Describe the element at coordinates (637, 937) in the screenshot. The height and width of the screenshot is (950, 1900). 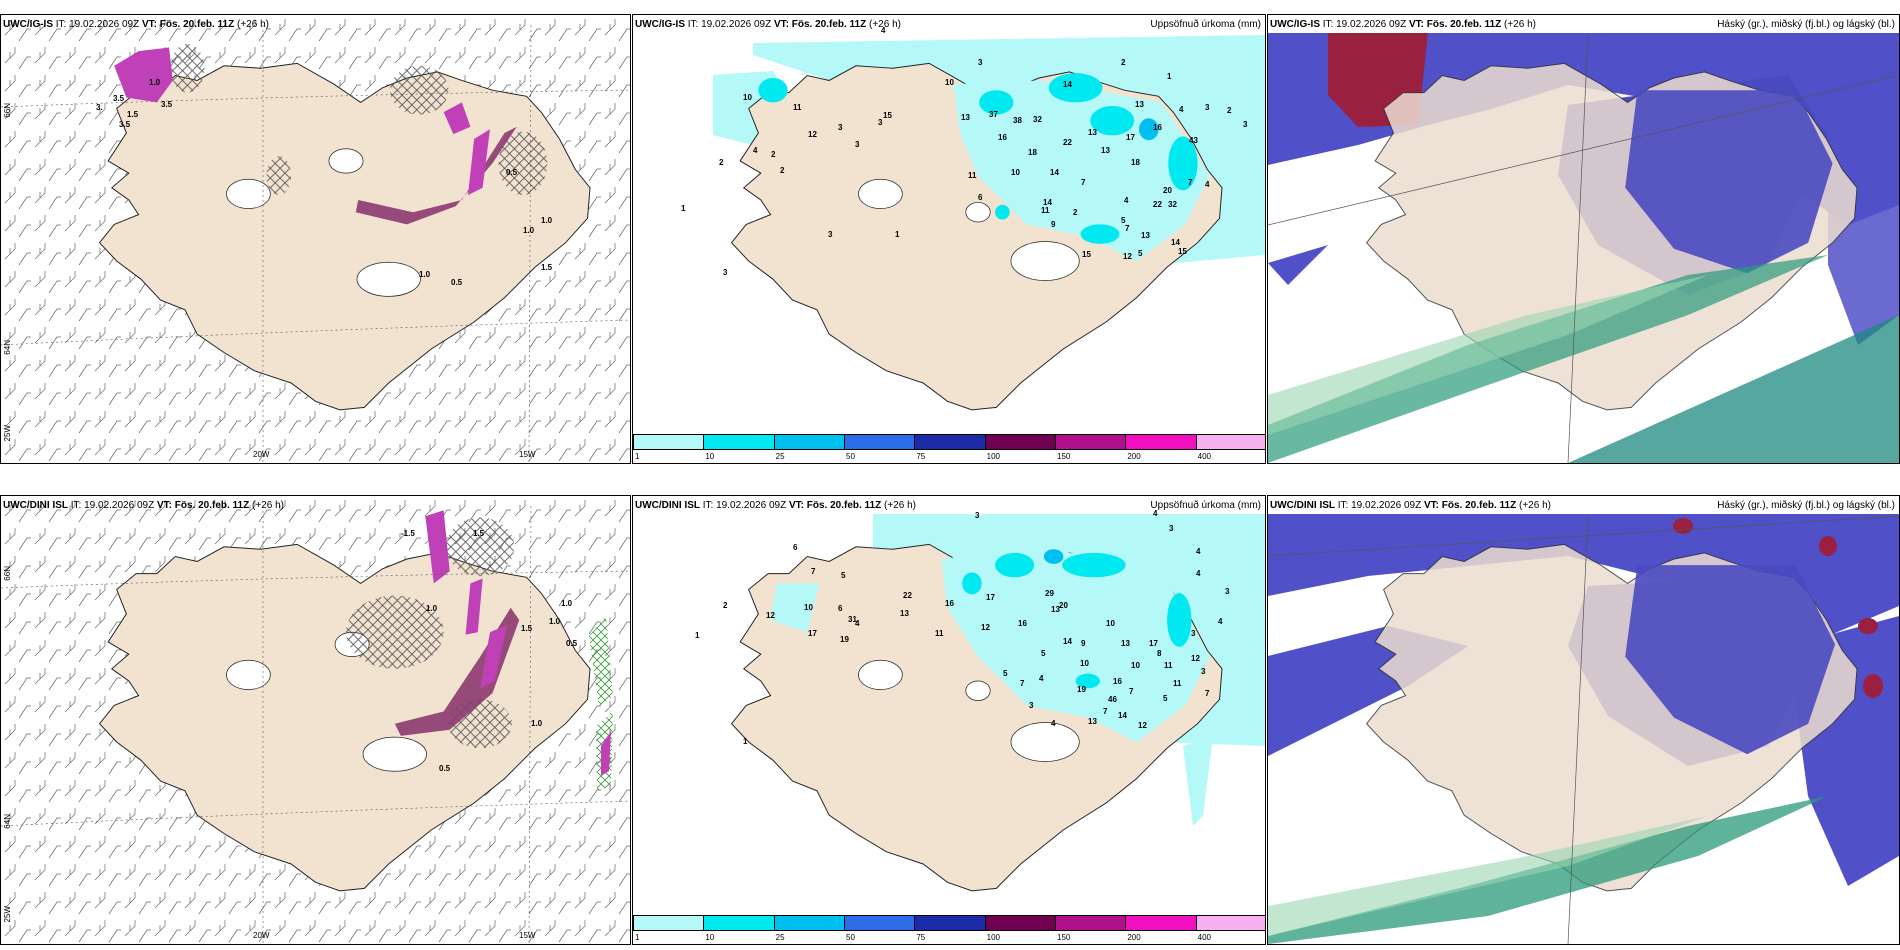
I see `colorbar-tick: 1` at that location.